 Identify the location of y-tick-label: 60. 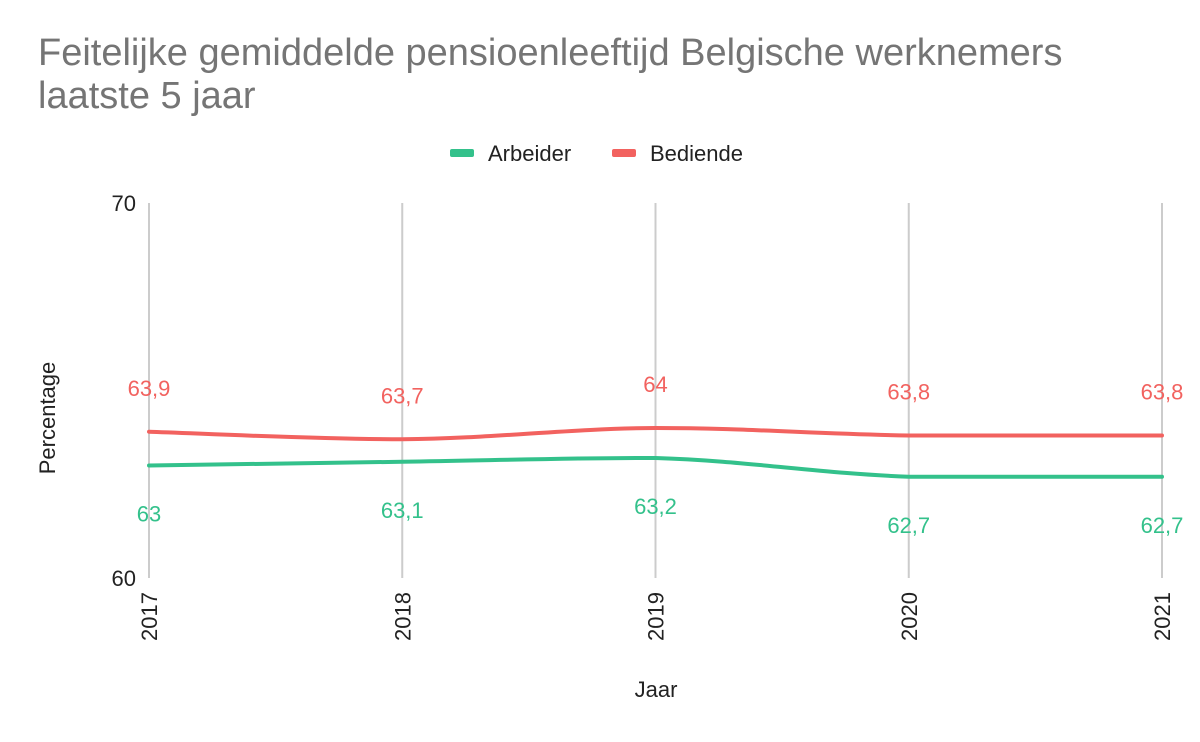
(124, 578).